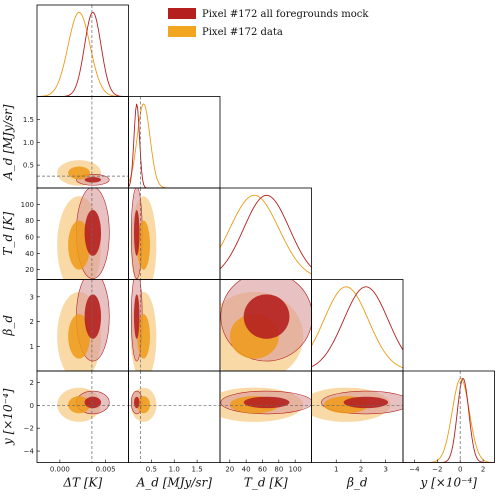 The height and width of the screenshot is (498, 498). Describe the element at coordinates (182, 13) in the screenshot. I see `legend-swatch-mock` at that location.